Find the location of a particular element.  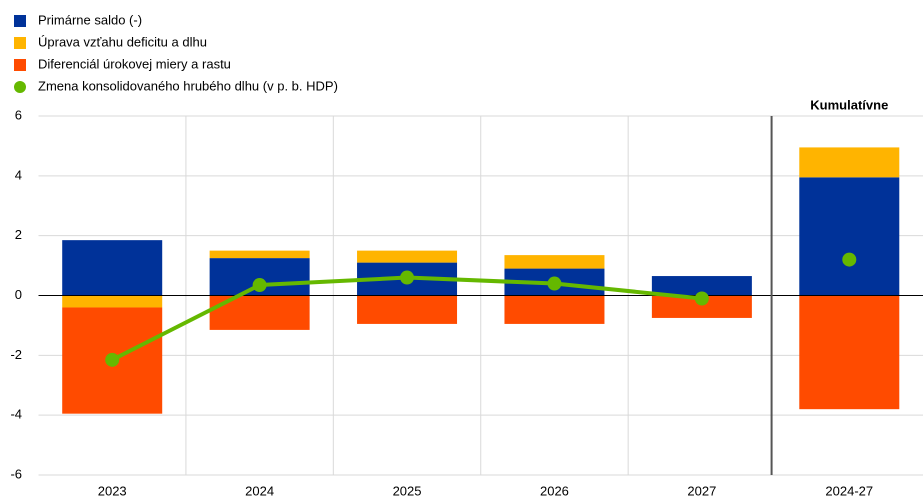

legend-label: Diferenciál úrokovej miery a rastu is located at coordinates (134, 63).